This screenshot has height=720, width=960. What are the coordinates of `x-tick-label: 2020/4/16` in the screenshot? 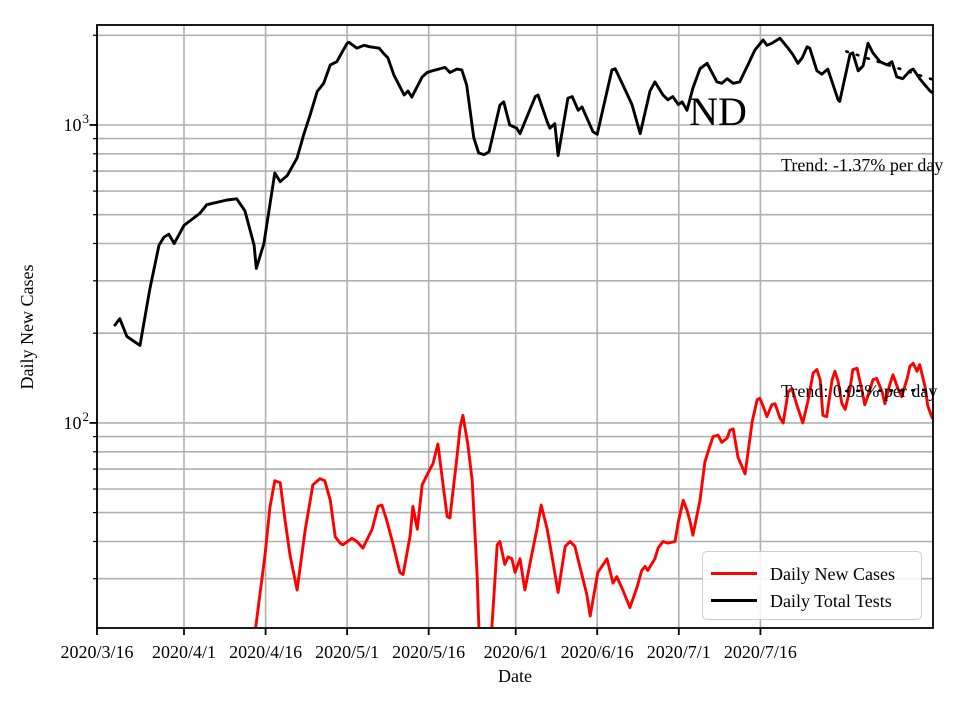 It's located at (266, 652).